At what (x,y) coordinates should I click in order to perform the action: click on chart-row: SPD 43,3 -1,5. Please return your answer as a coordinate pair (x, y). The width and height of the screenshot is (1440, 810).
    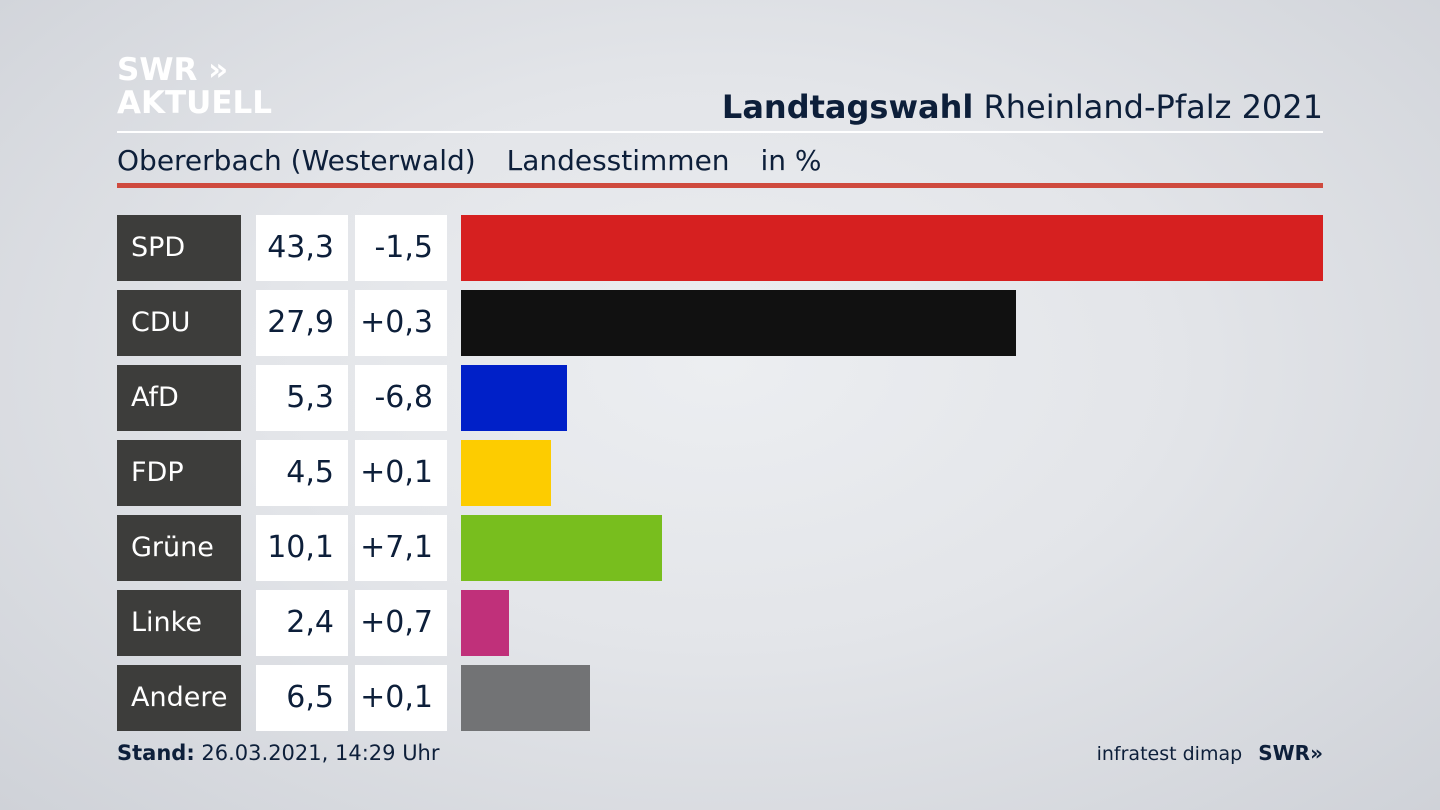
    Looking at the image, I should click on (720, 248).